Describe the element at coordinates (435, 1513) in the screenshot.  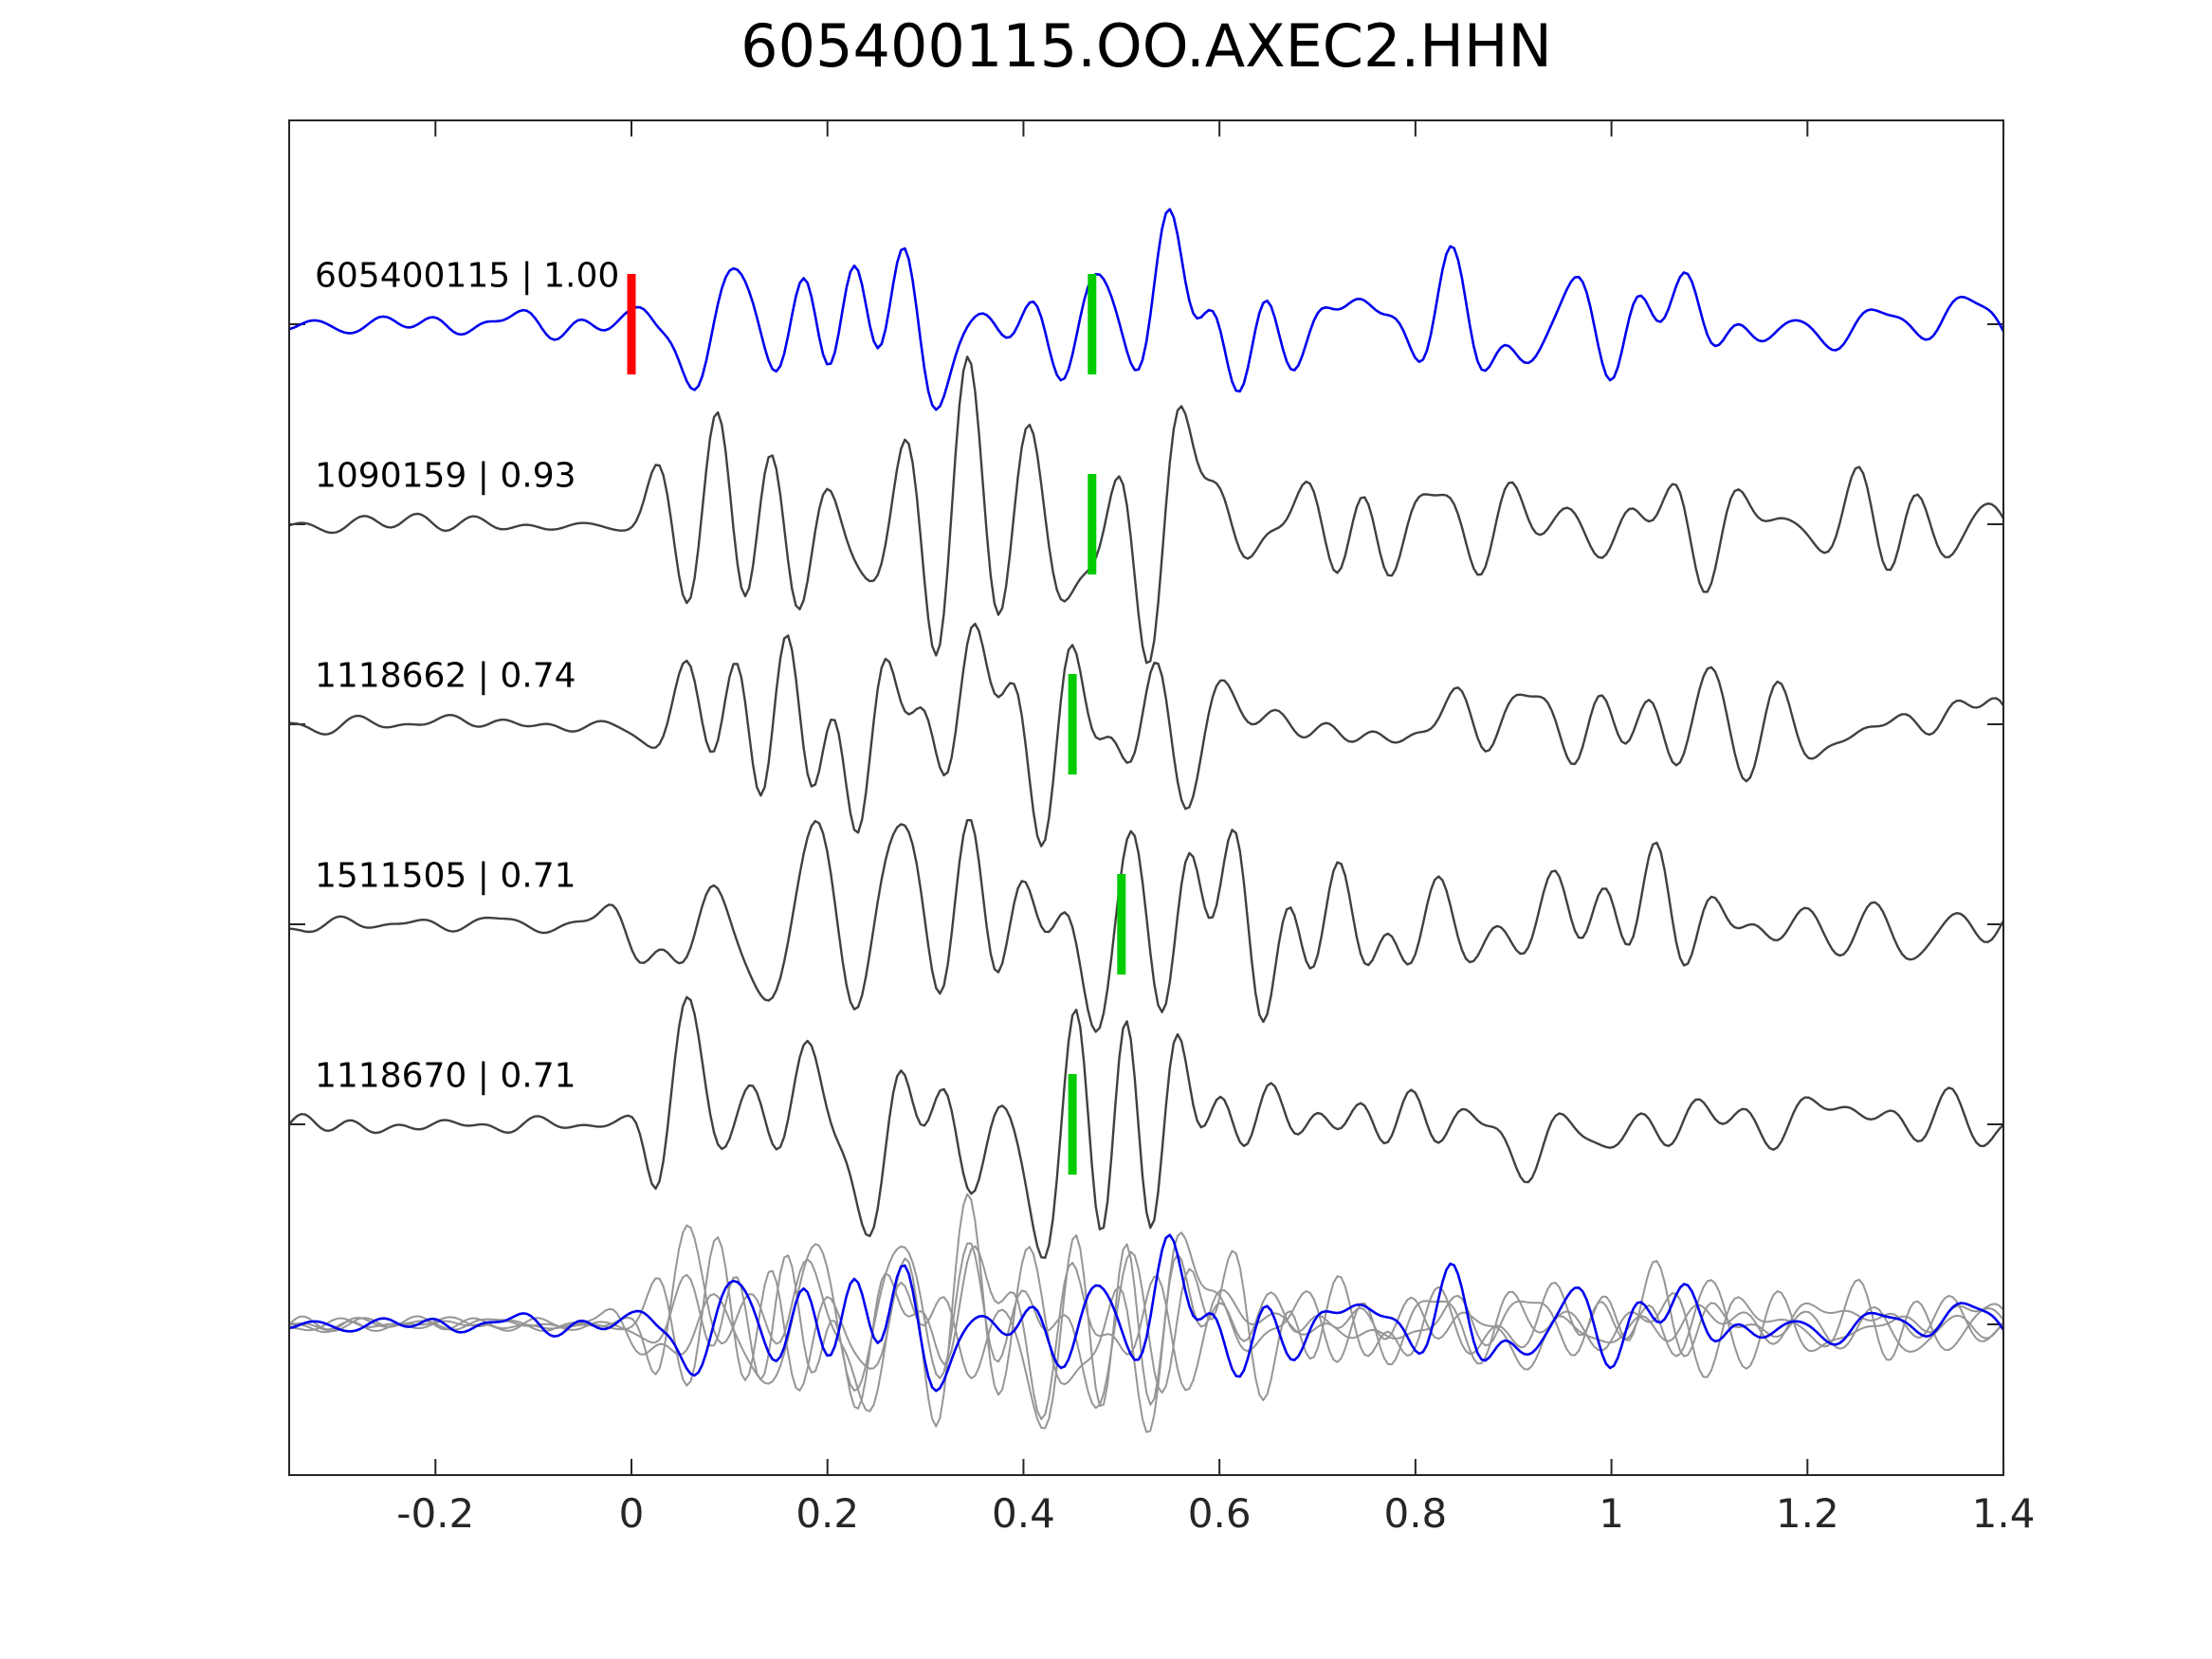
I see `x-tick-label-0: -0.2` at that location.